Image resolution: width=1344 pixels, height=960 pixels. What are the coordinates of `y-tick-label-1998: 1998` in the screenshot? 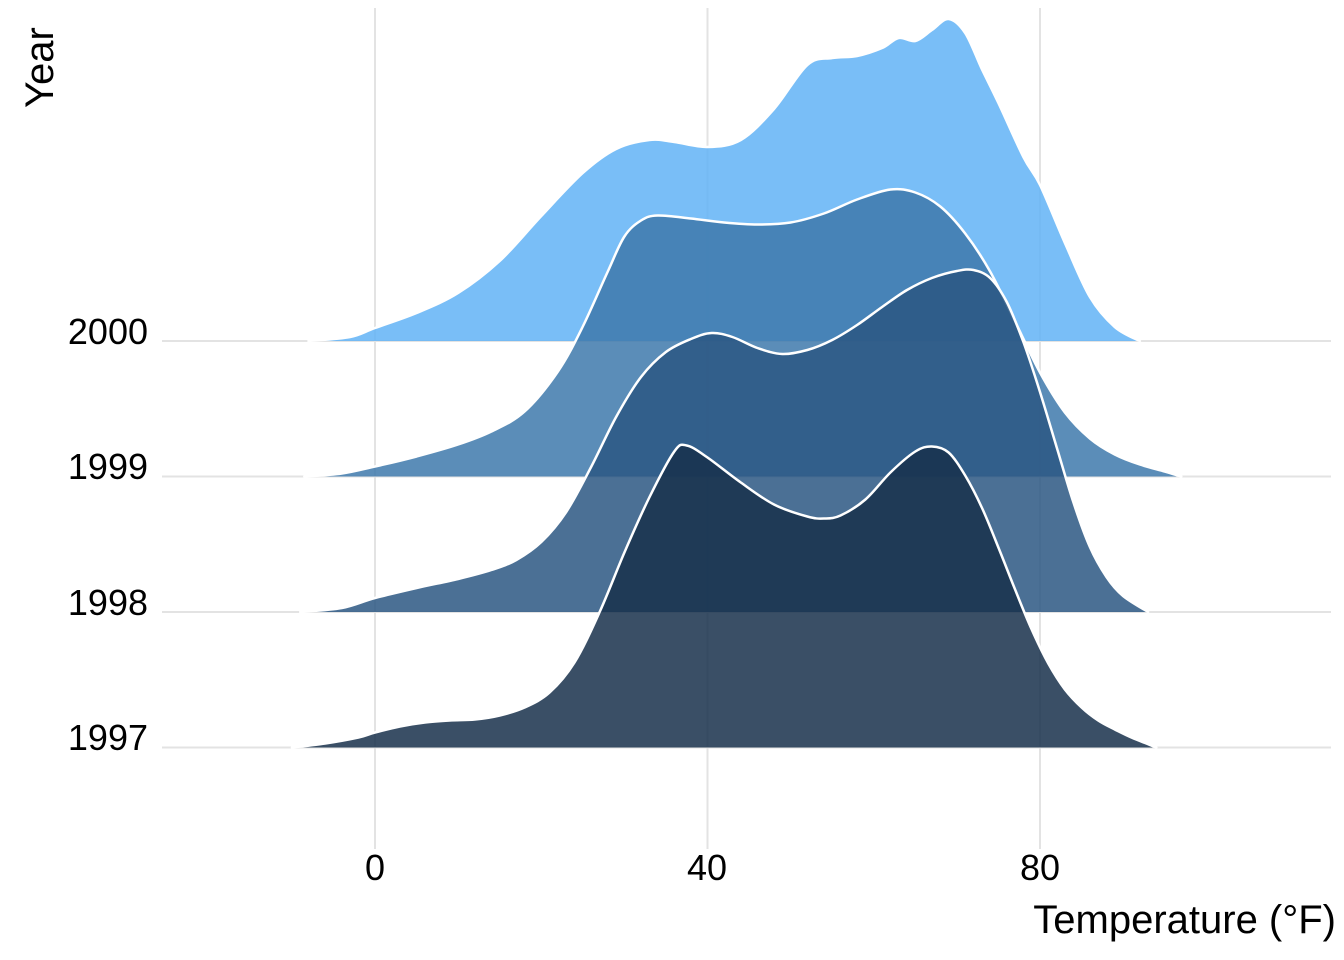 It's located at (107, 602).